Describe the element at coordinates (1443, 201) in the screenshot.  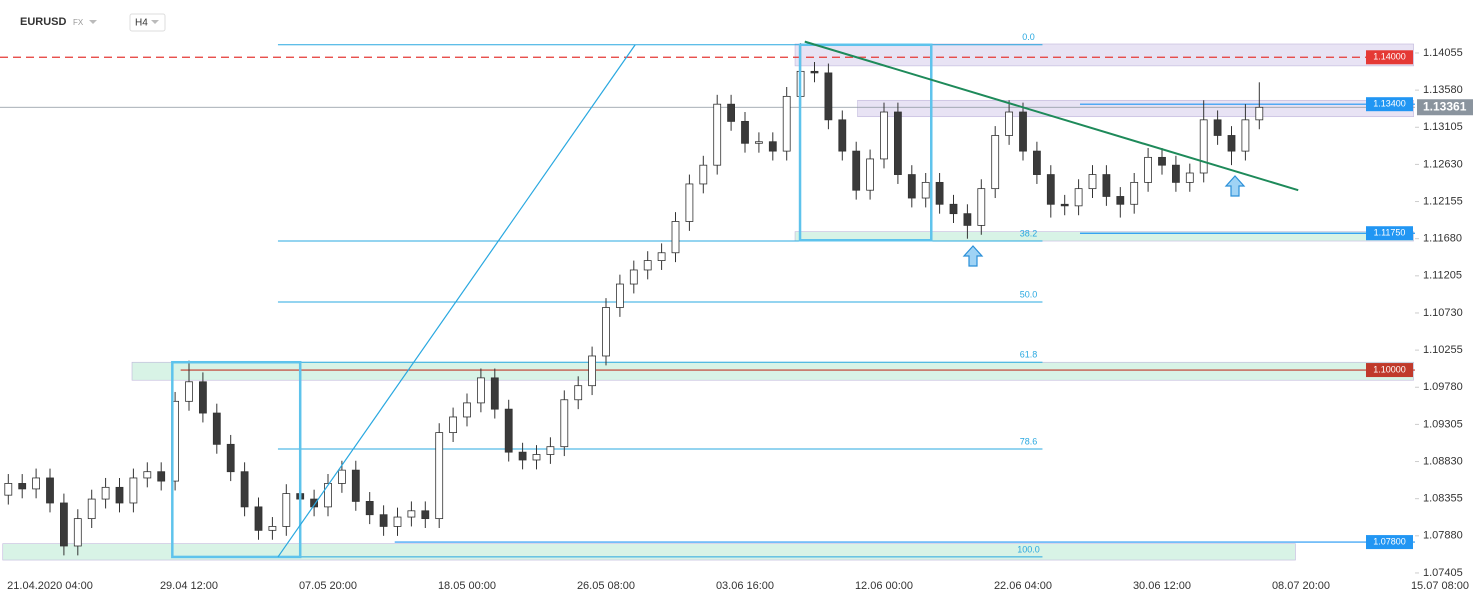
I see `y-tick-label: 1.12155` at that location.